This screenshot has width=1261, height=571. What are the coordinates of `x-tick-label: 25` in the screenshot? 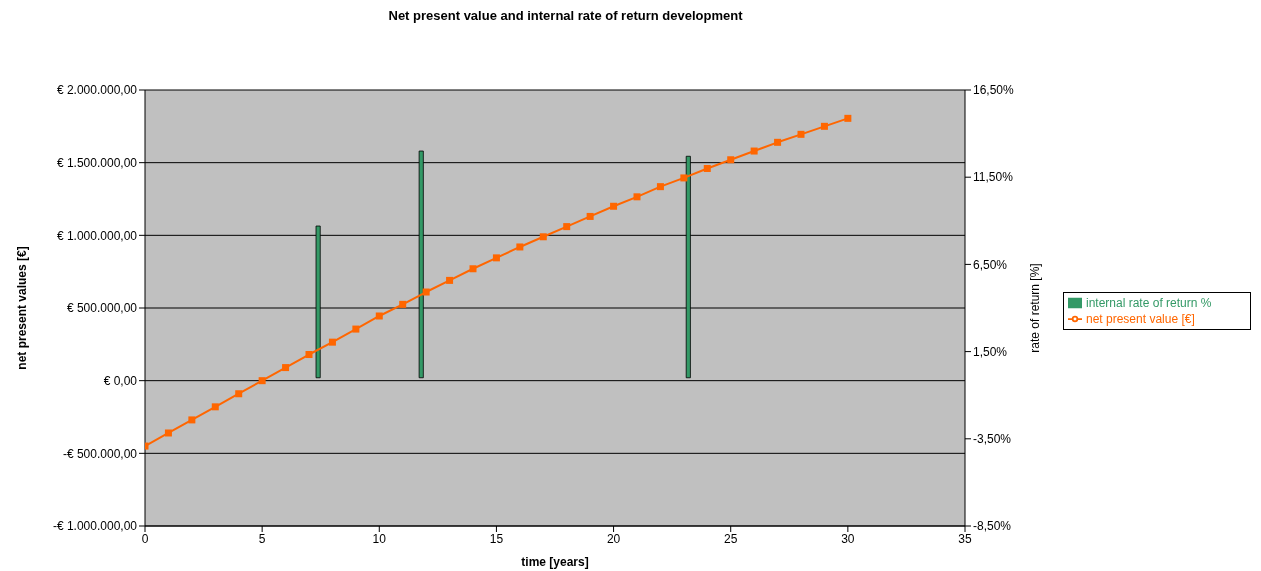 It's located at (731, 538).